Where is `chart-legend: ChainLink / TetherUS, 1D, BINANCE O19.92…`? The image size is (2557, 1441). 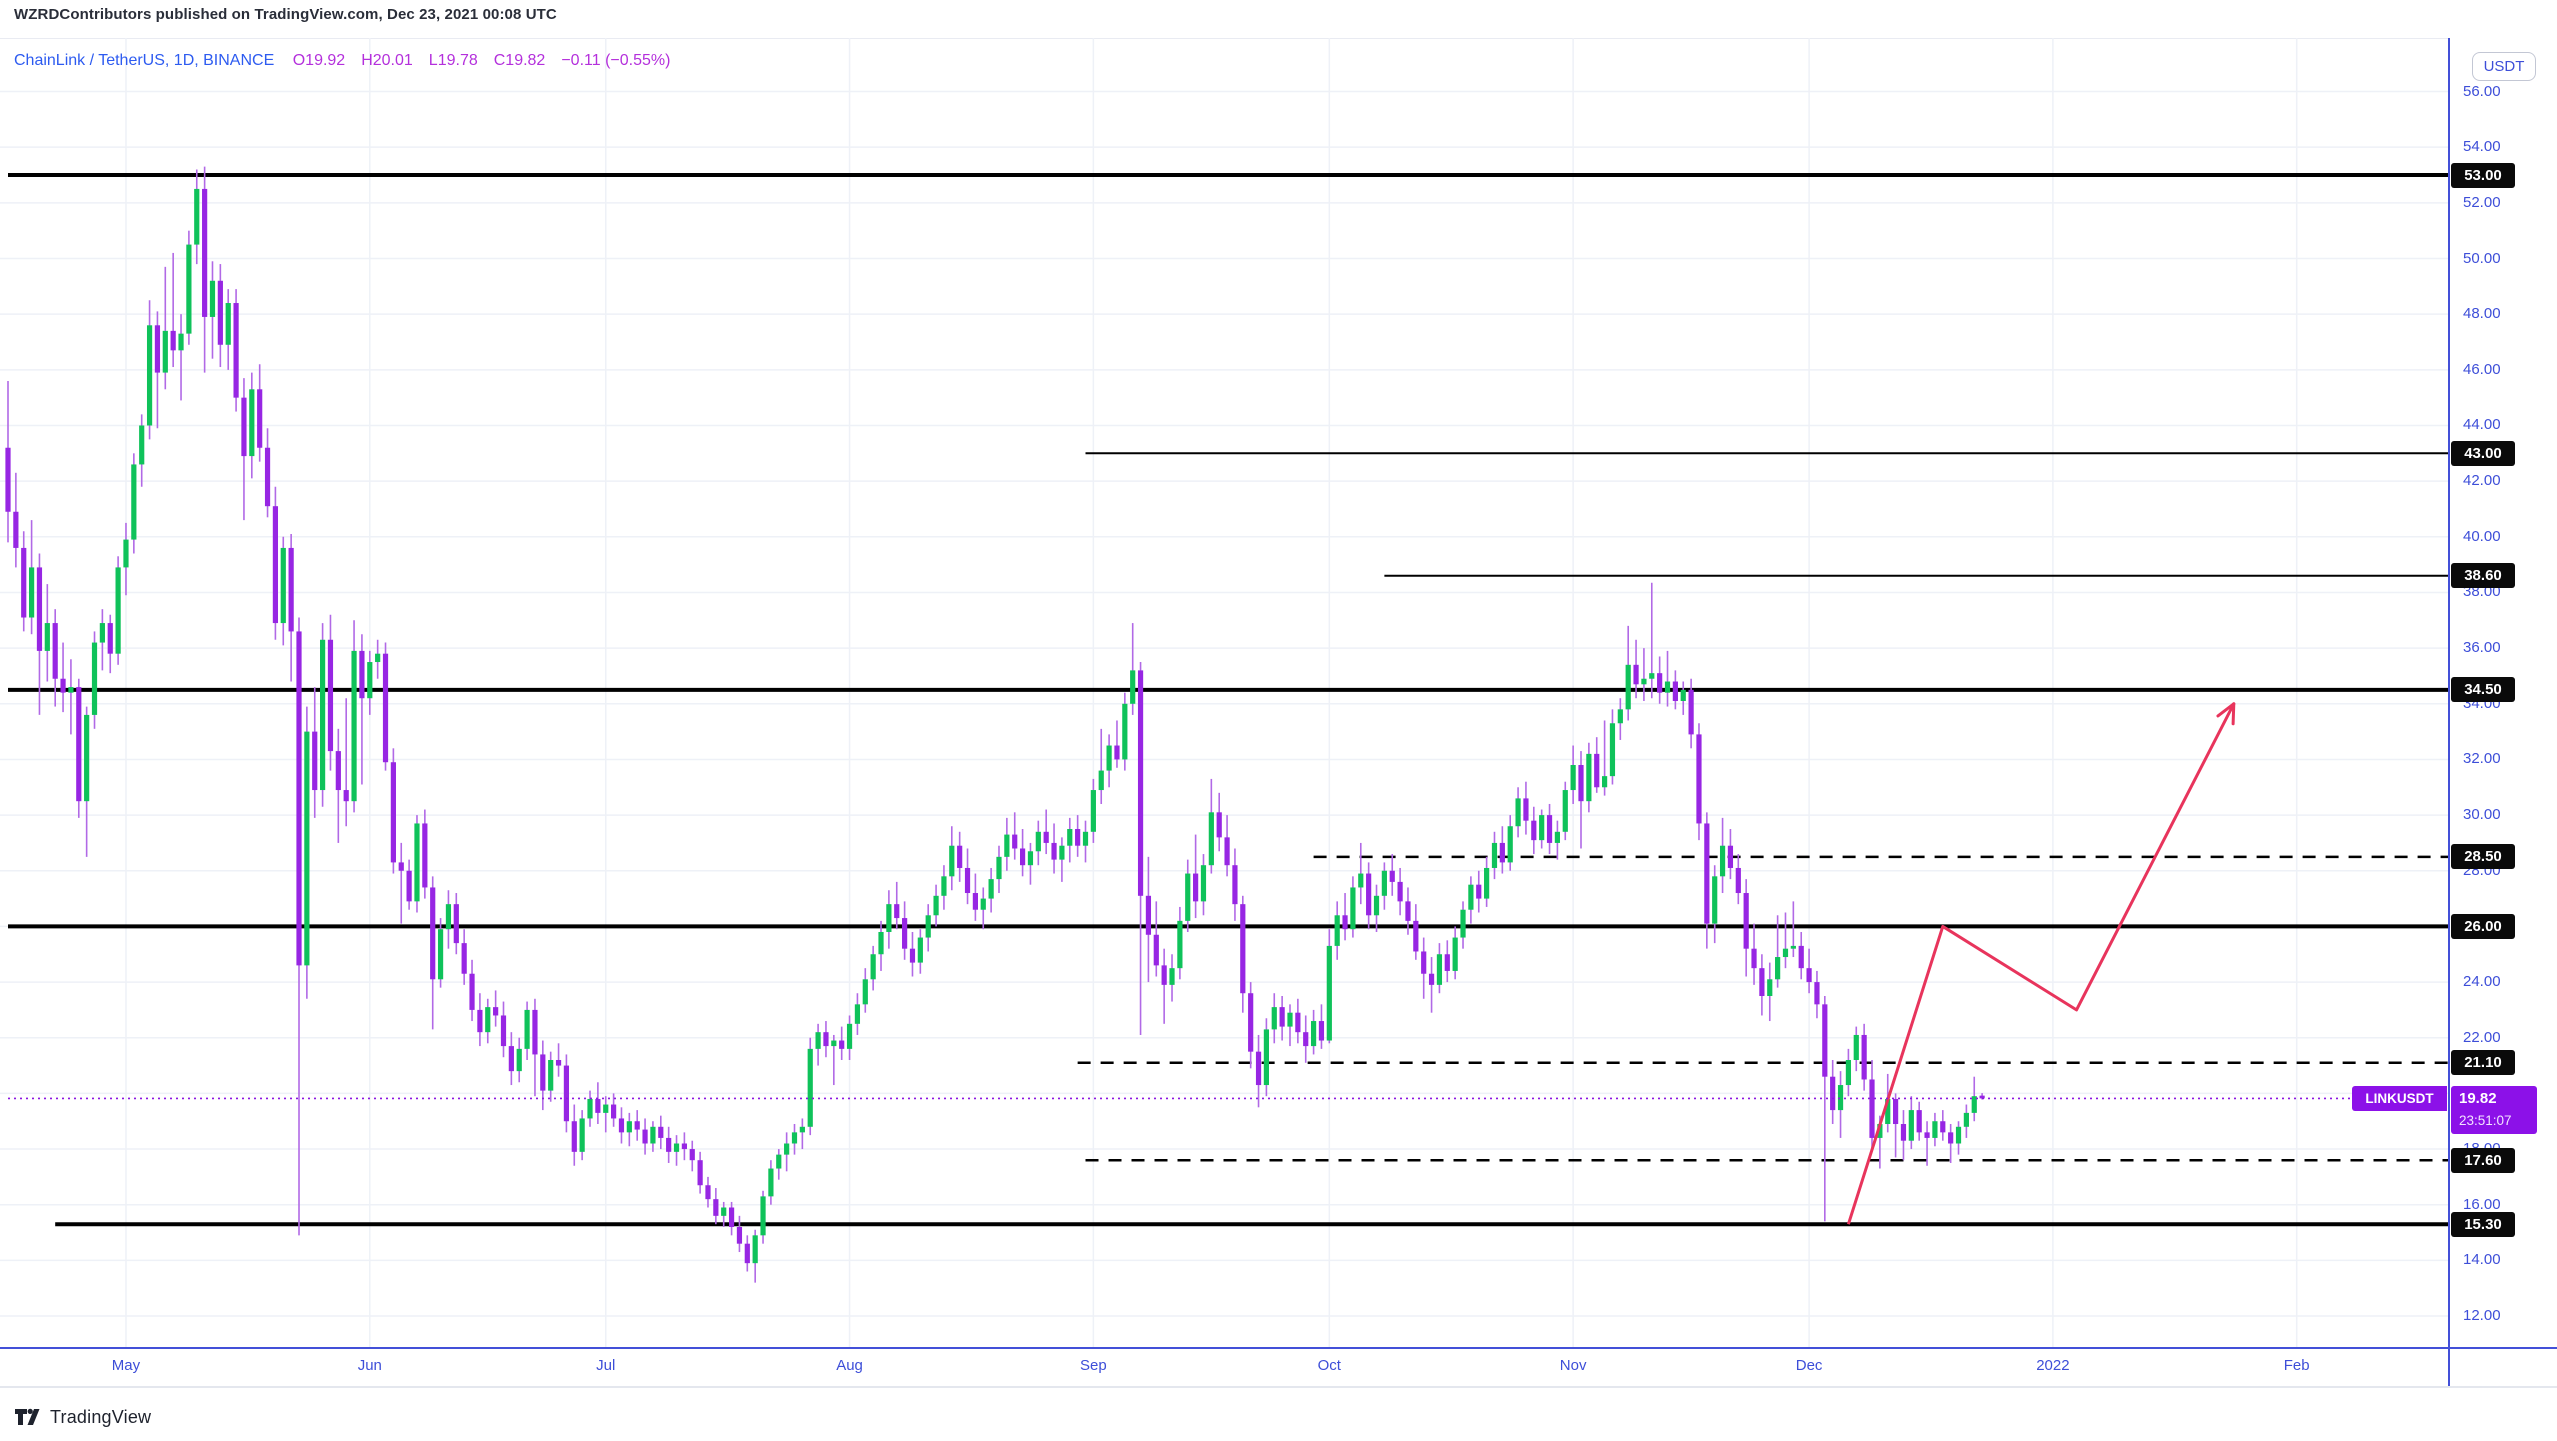
chart-legend: ChainLink / TetherUS, 1D, BINANCE O19.92… is located at coordinates (350, 61).